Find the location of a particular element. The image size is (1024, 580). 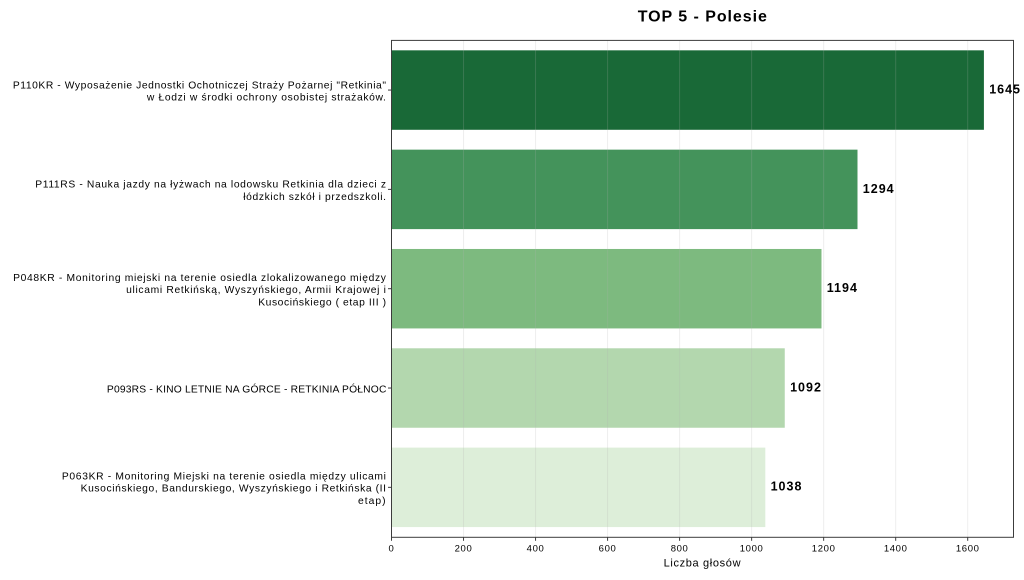

svg-text: 0 is located at coordinates (392, 548).